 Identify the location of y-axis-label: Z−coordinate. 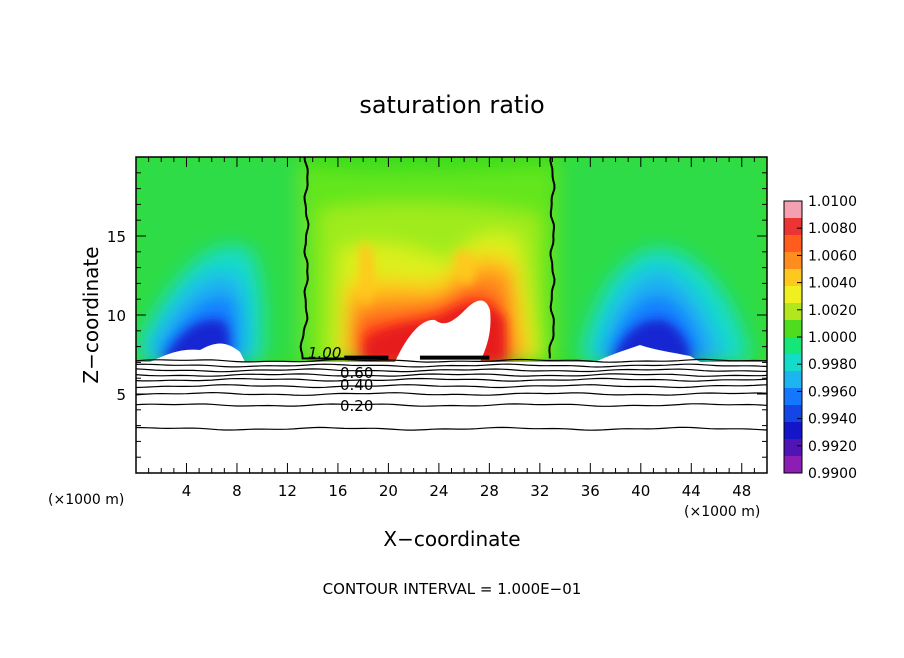
(91, 314).